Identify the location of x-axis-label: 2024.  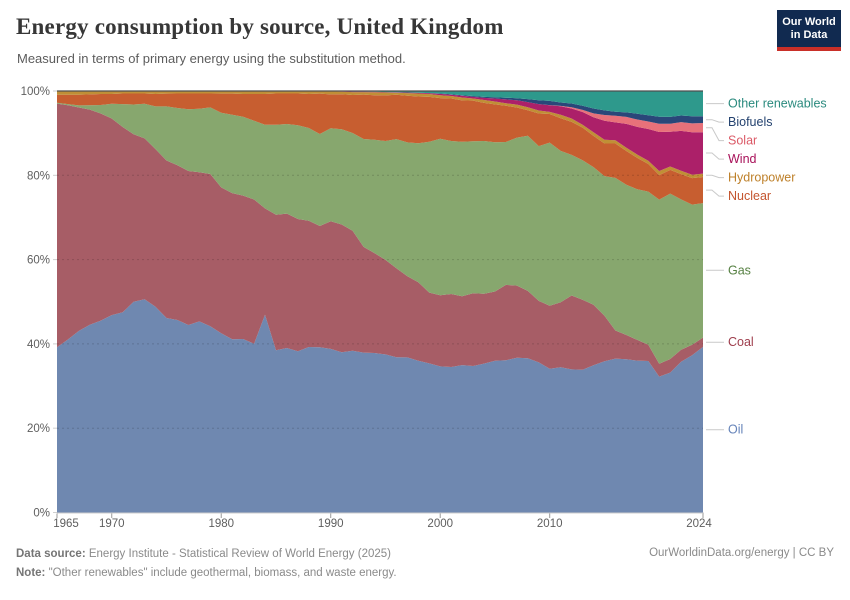
(699, 524).